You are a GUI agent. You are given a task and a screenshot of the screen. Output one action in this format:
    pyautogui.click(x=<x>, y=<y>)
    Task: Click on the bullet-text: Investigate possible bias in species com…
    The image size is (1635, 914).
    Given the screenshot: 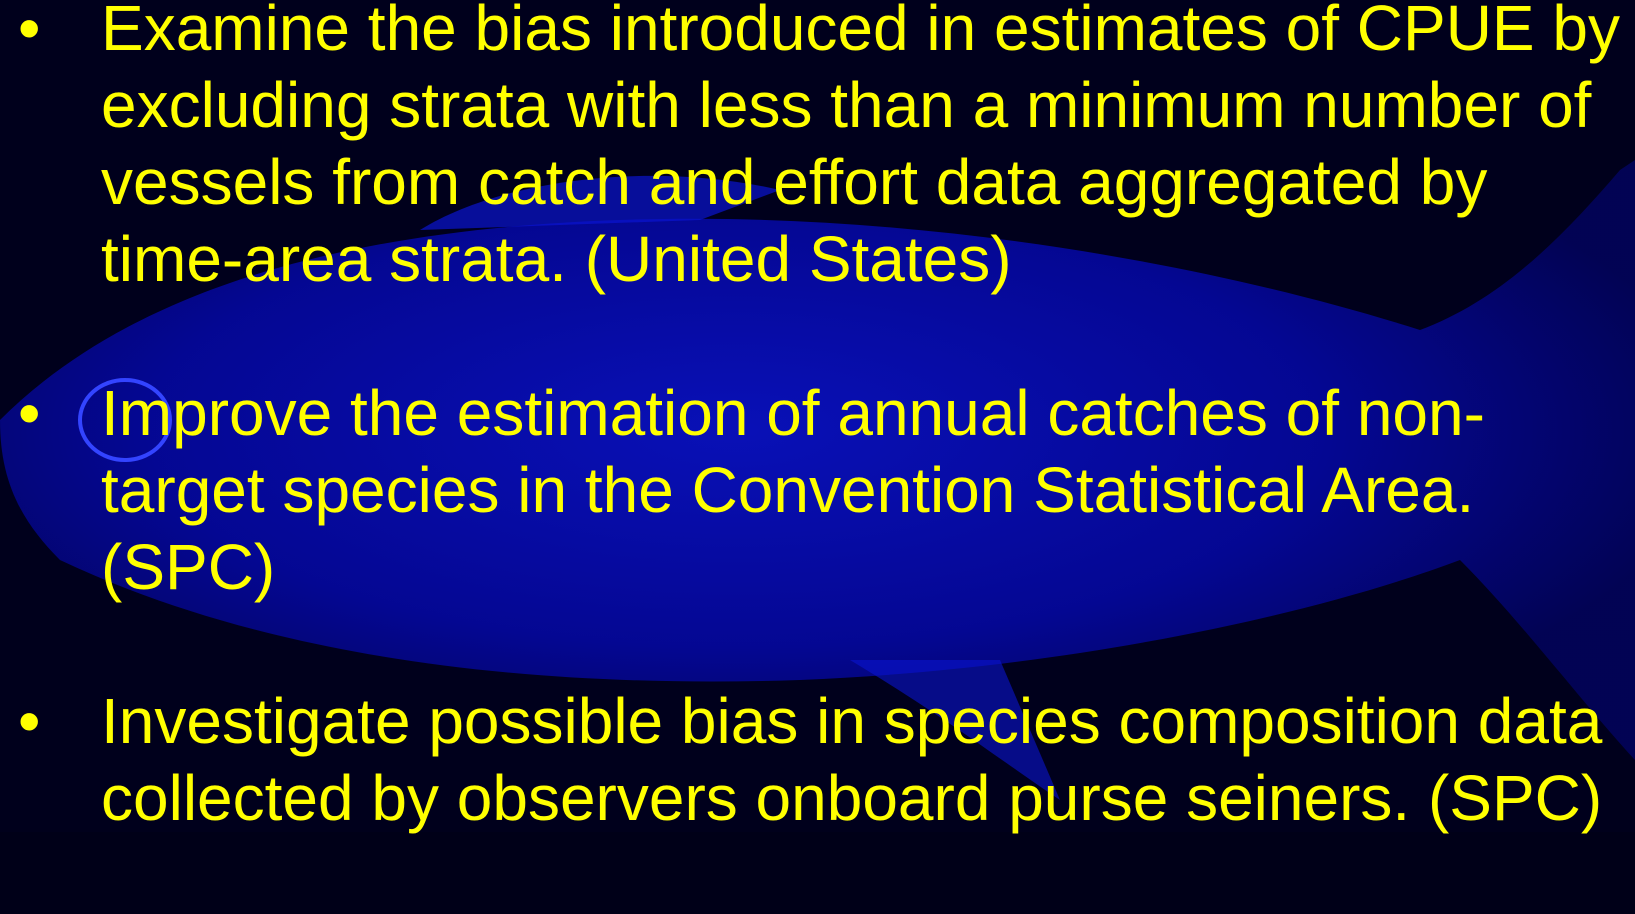 What is the action you would take?
    pyautogui.click(x=852, y=759)
    